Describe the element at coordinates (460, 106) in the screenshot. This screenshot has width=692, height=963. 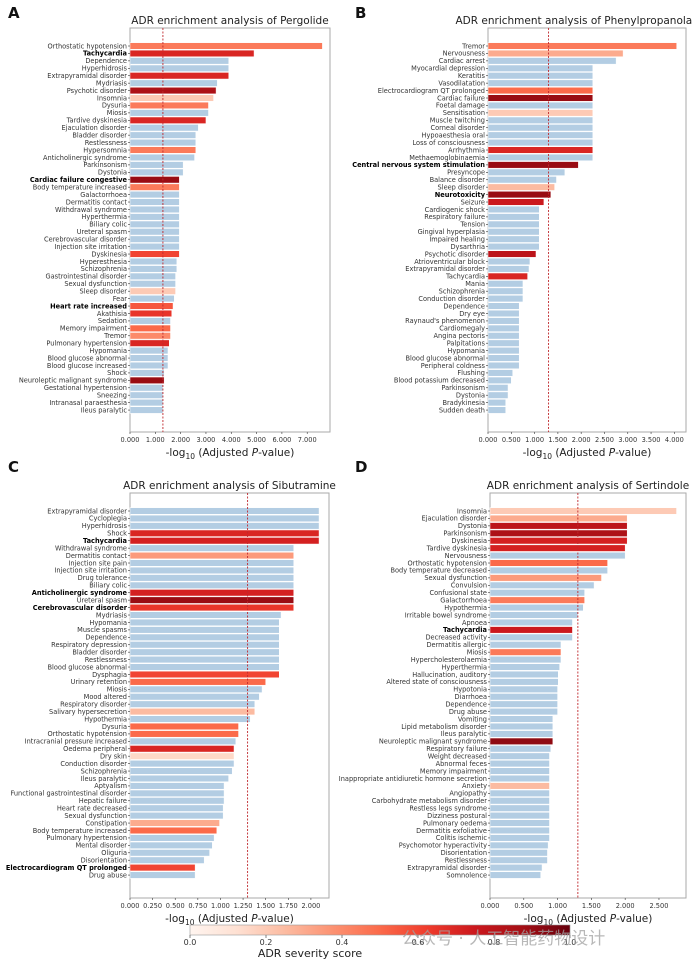
I see `category-label: Foetal damage` at that location.